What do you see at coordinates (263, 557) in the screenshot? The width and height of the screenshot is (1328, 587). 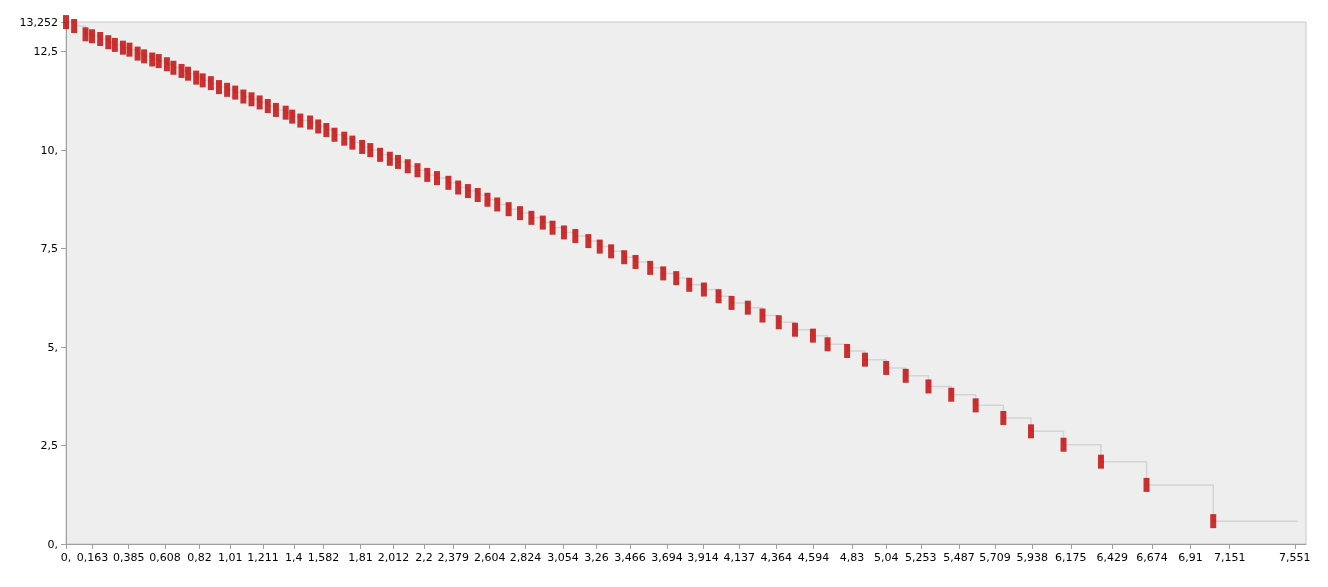 I see `x-tick-label: 1,211` at bounding box center [263, 557].